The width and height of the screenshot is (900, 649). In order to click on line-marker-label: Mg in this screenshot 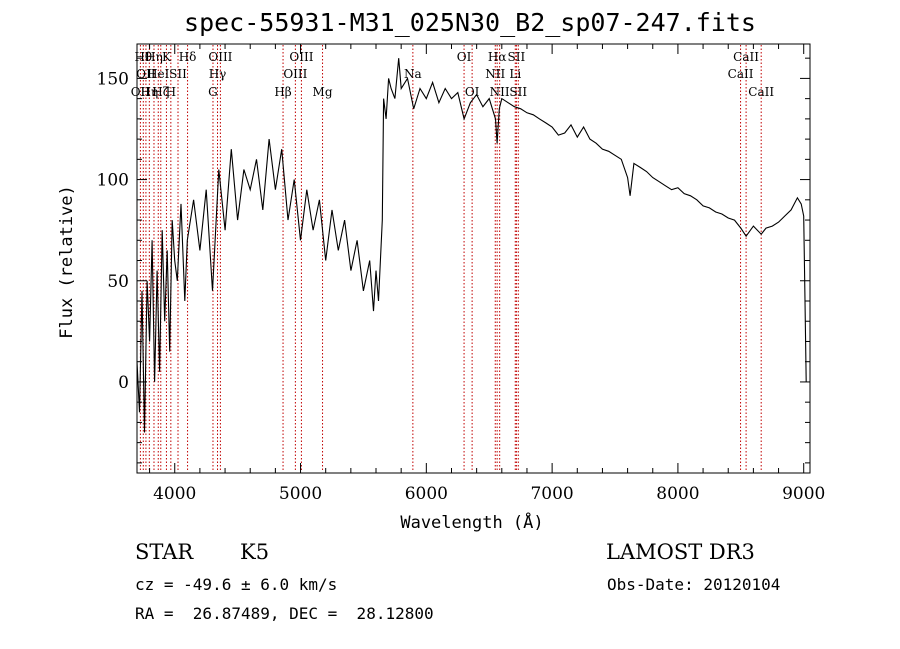, I will do `click(323, 92)`.